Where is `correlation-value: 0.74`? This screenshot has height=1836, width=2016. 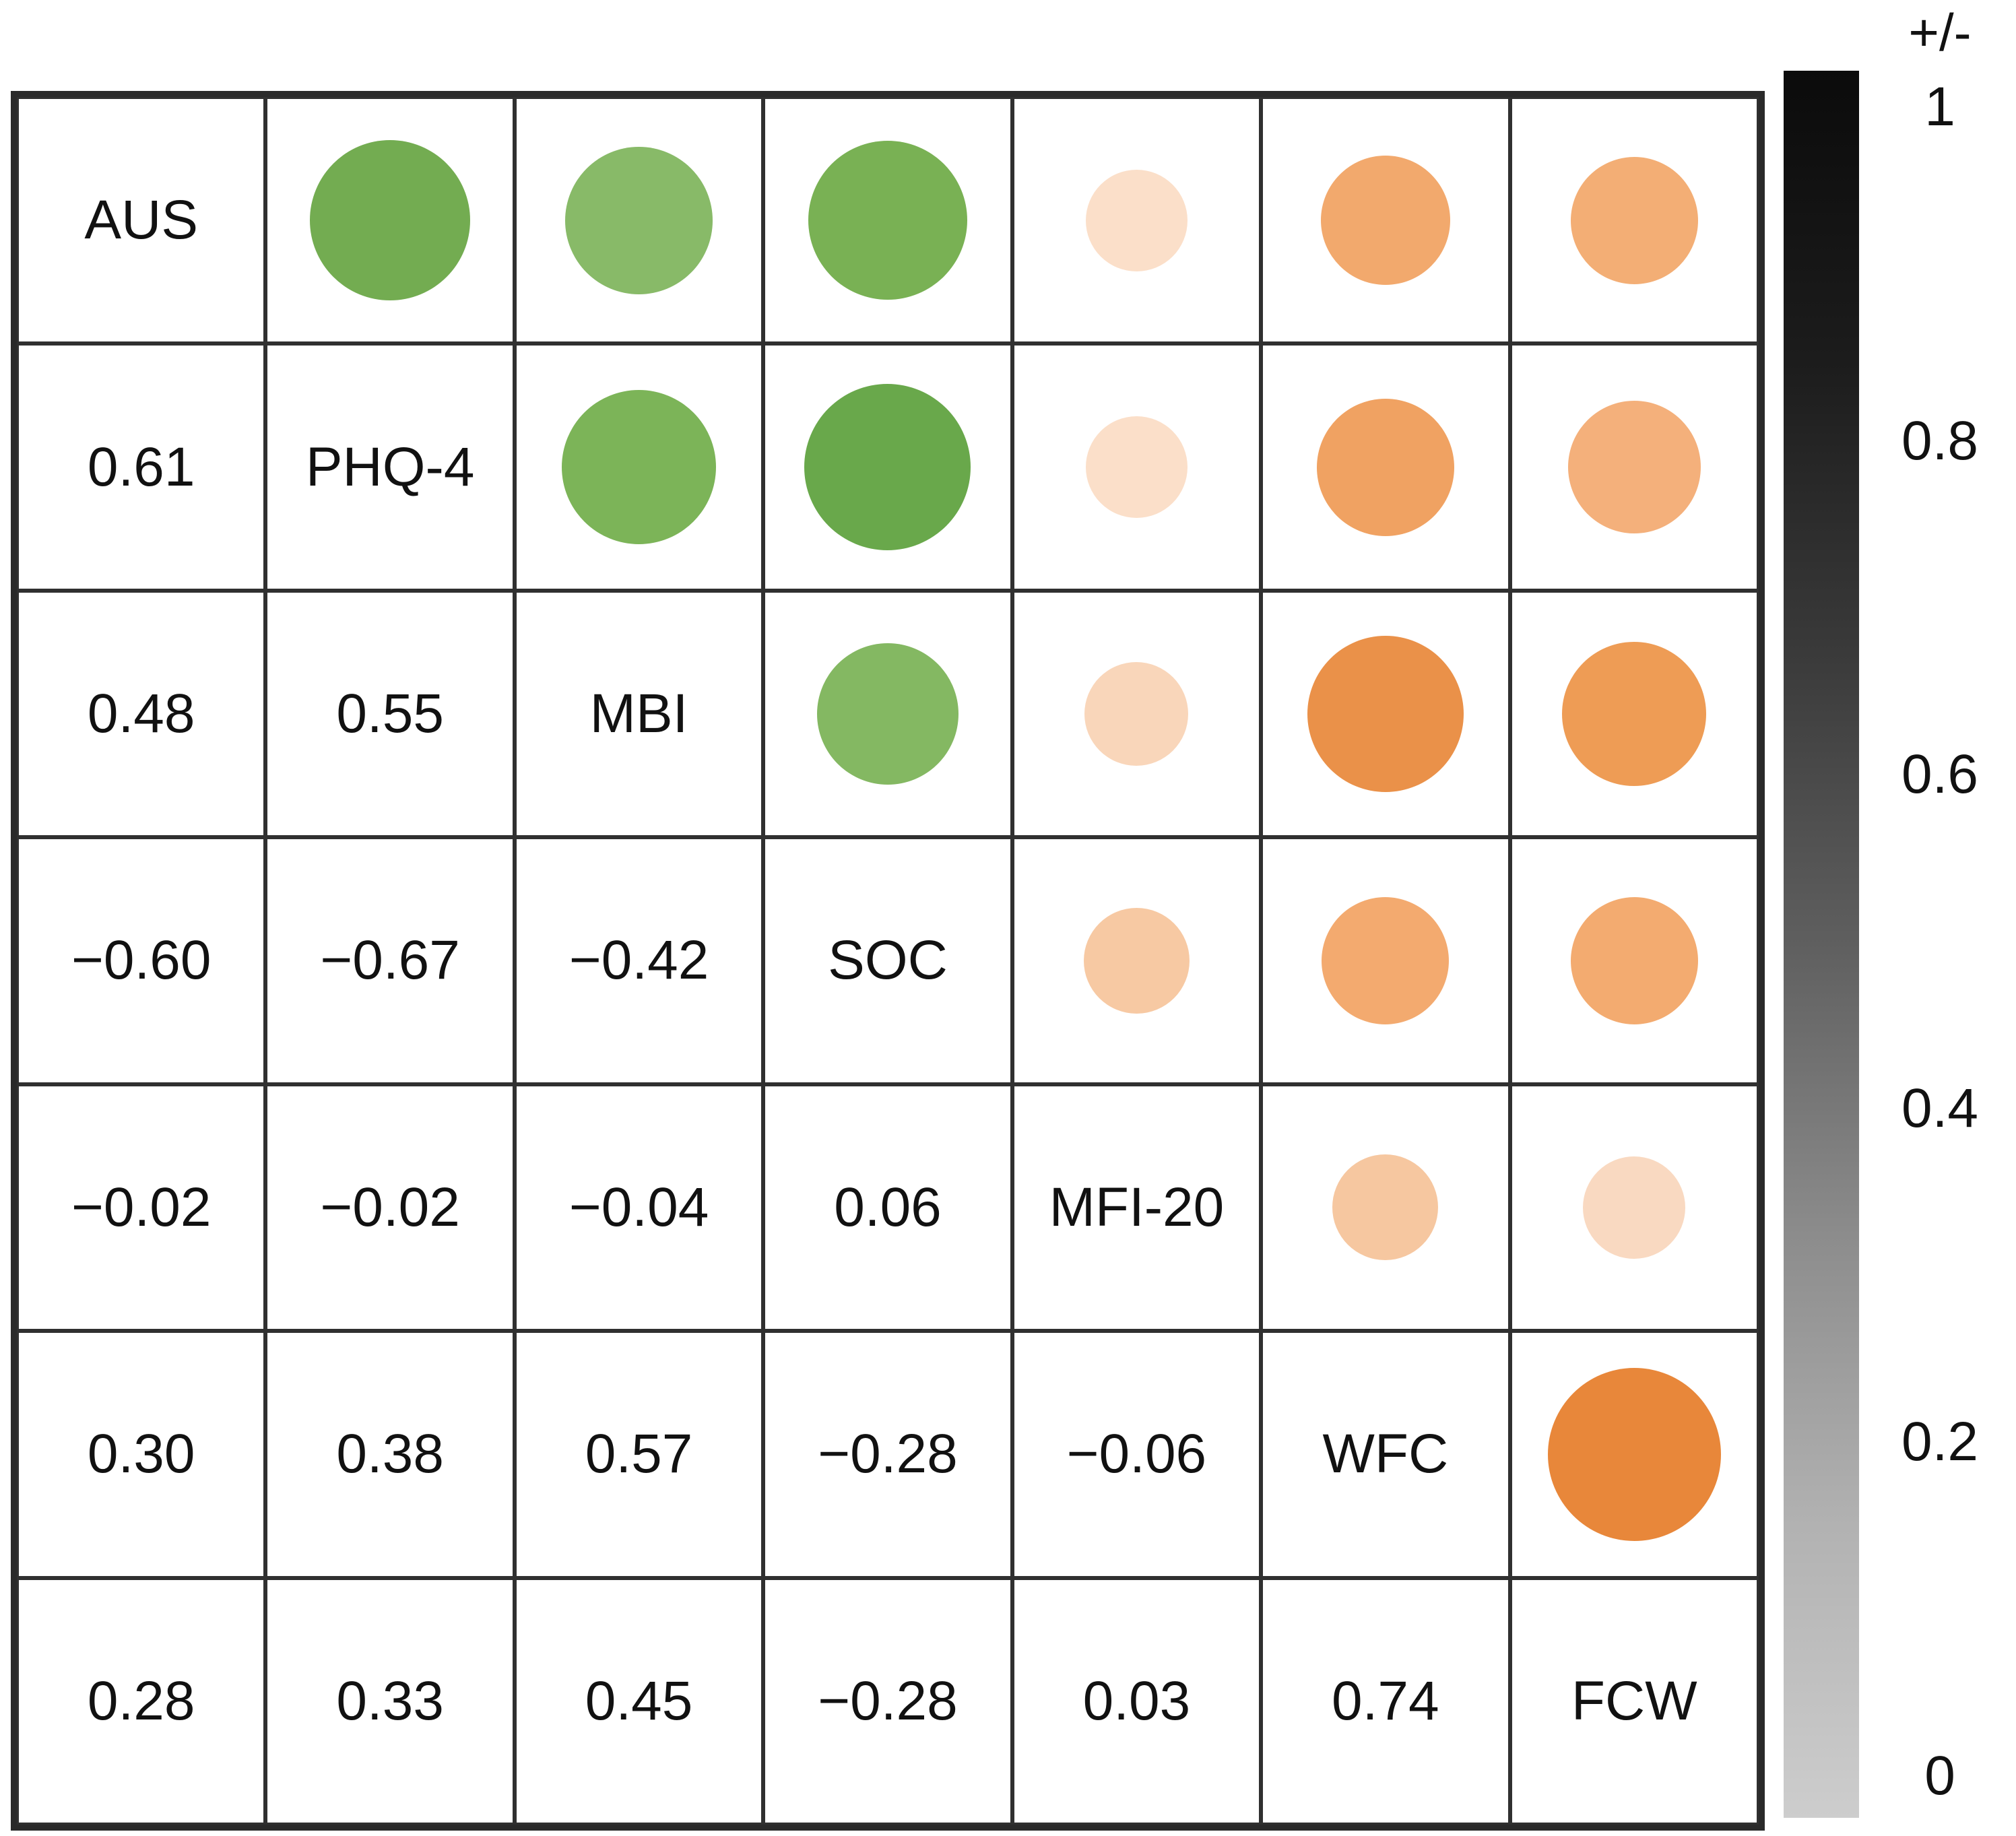
correlation-value: 0.74 is located at coordinates (1386, 1701).